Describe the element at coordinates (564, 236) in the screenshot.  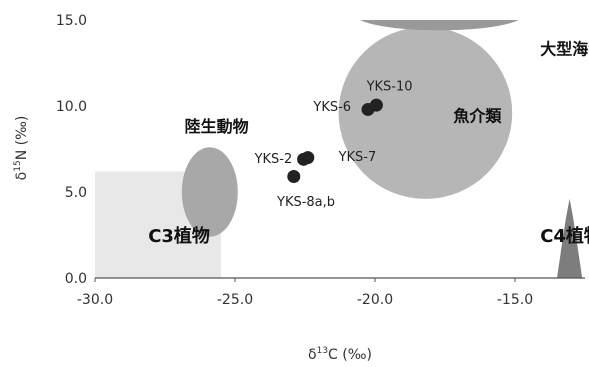
I see `region-label-5: C4植物` at that location.